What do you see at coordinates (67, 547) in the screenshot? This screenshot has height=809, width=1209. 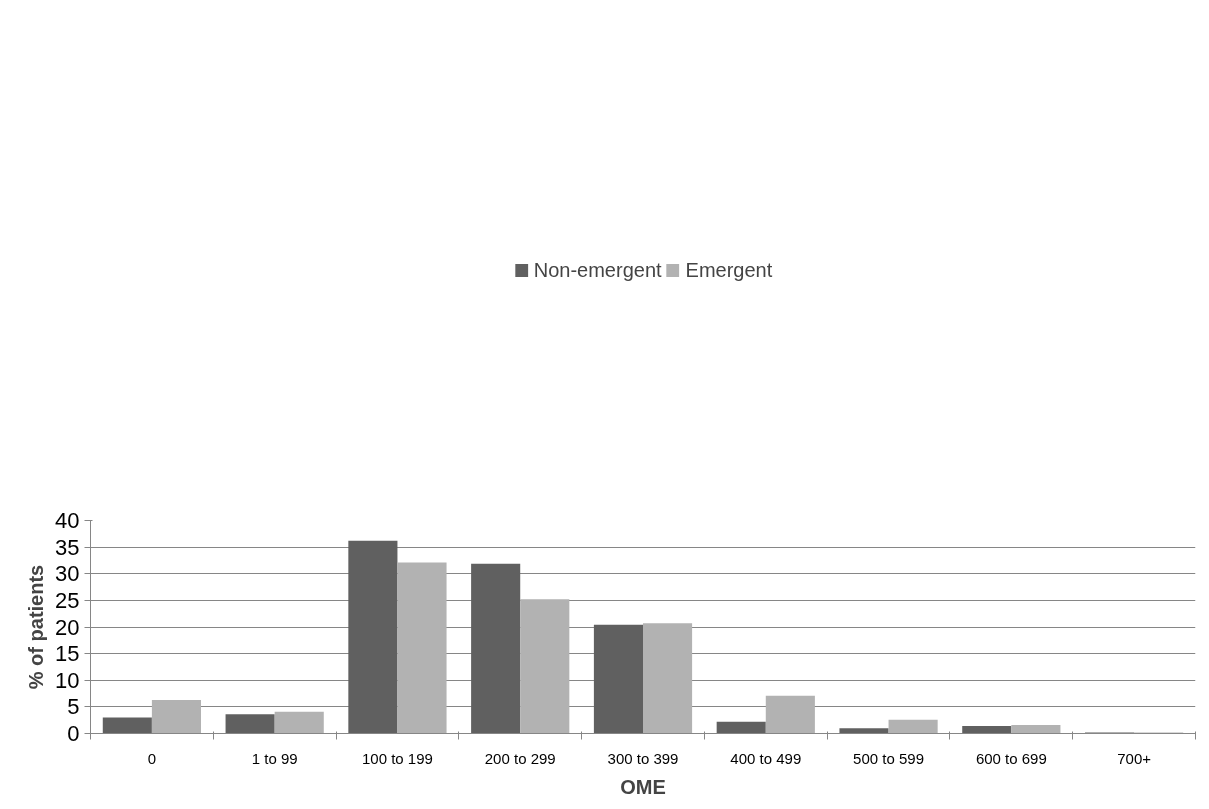 I see `y-tick-label: 35` at bounding box center [67, 547].